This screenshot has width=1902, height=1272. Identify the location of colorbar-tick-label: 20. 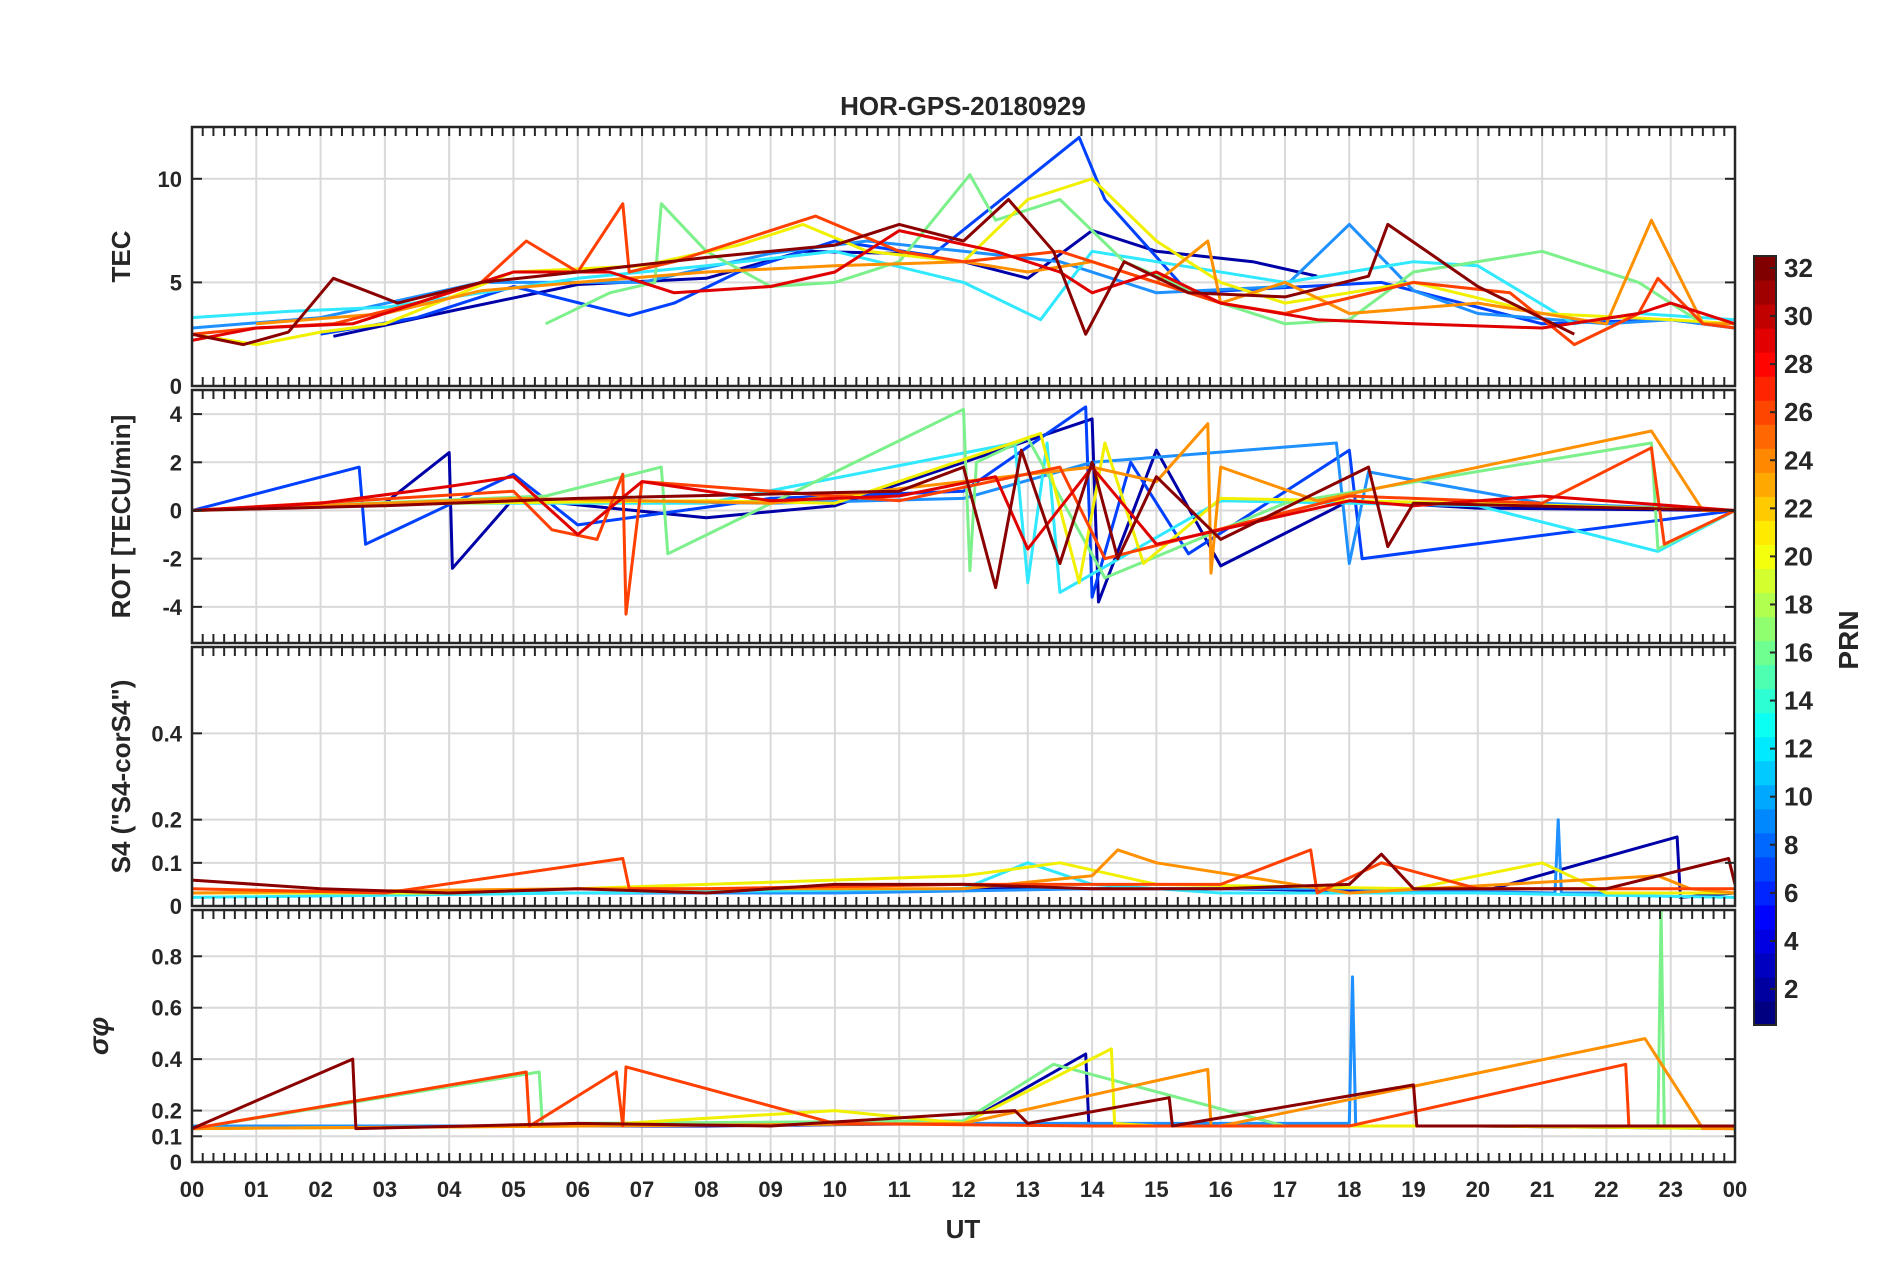
(1798, 556).